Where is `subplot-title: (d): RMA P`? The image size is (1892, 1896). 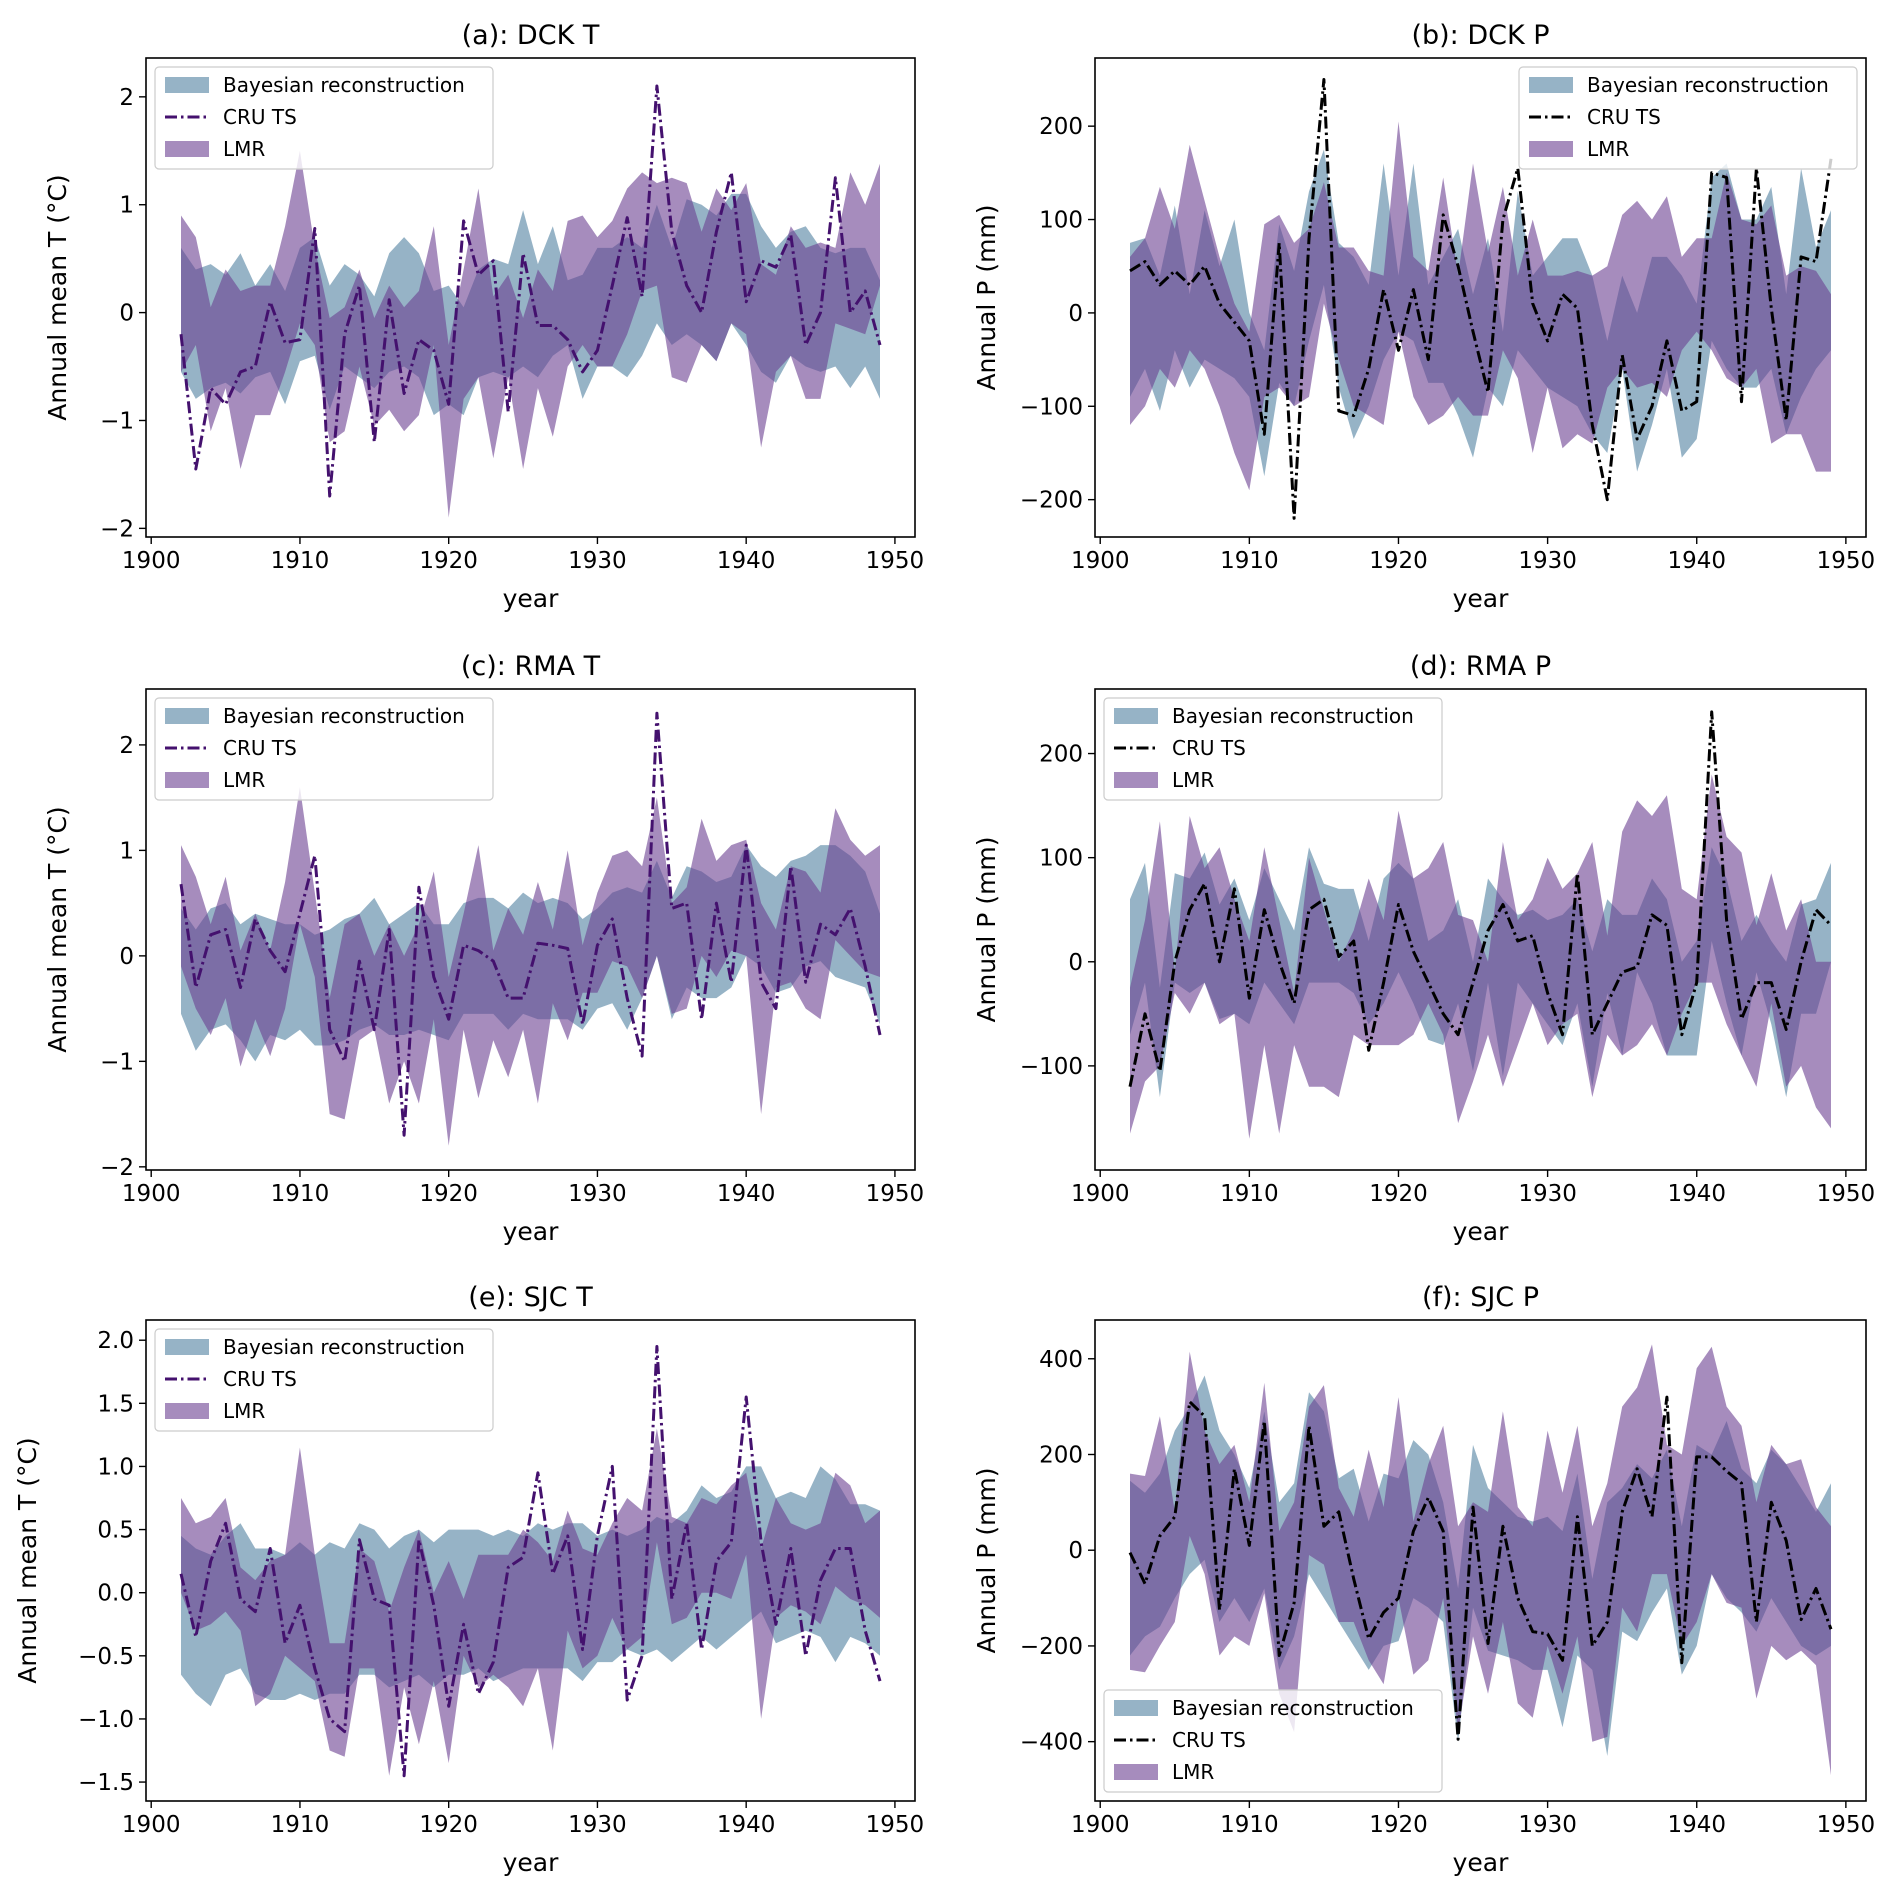
subplot-title: (d): RMA P is located at coordinates (1480, 666).